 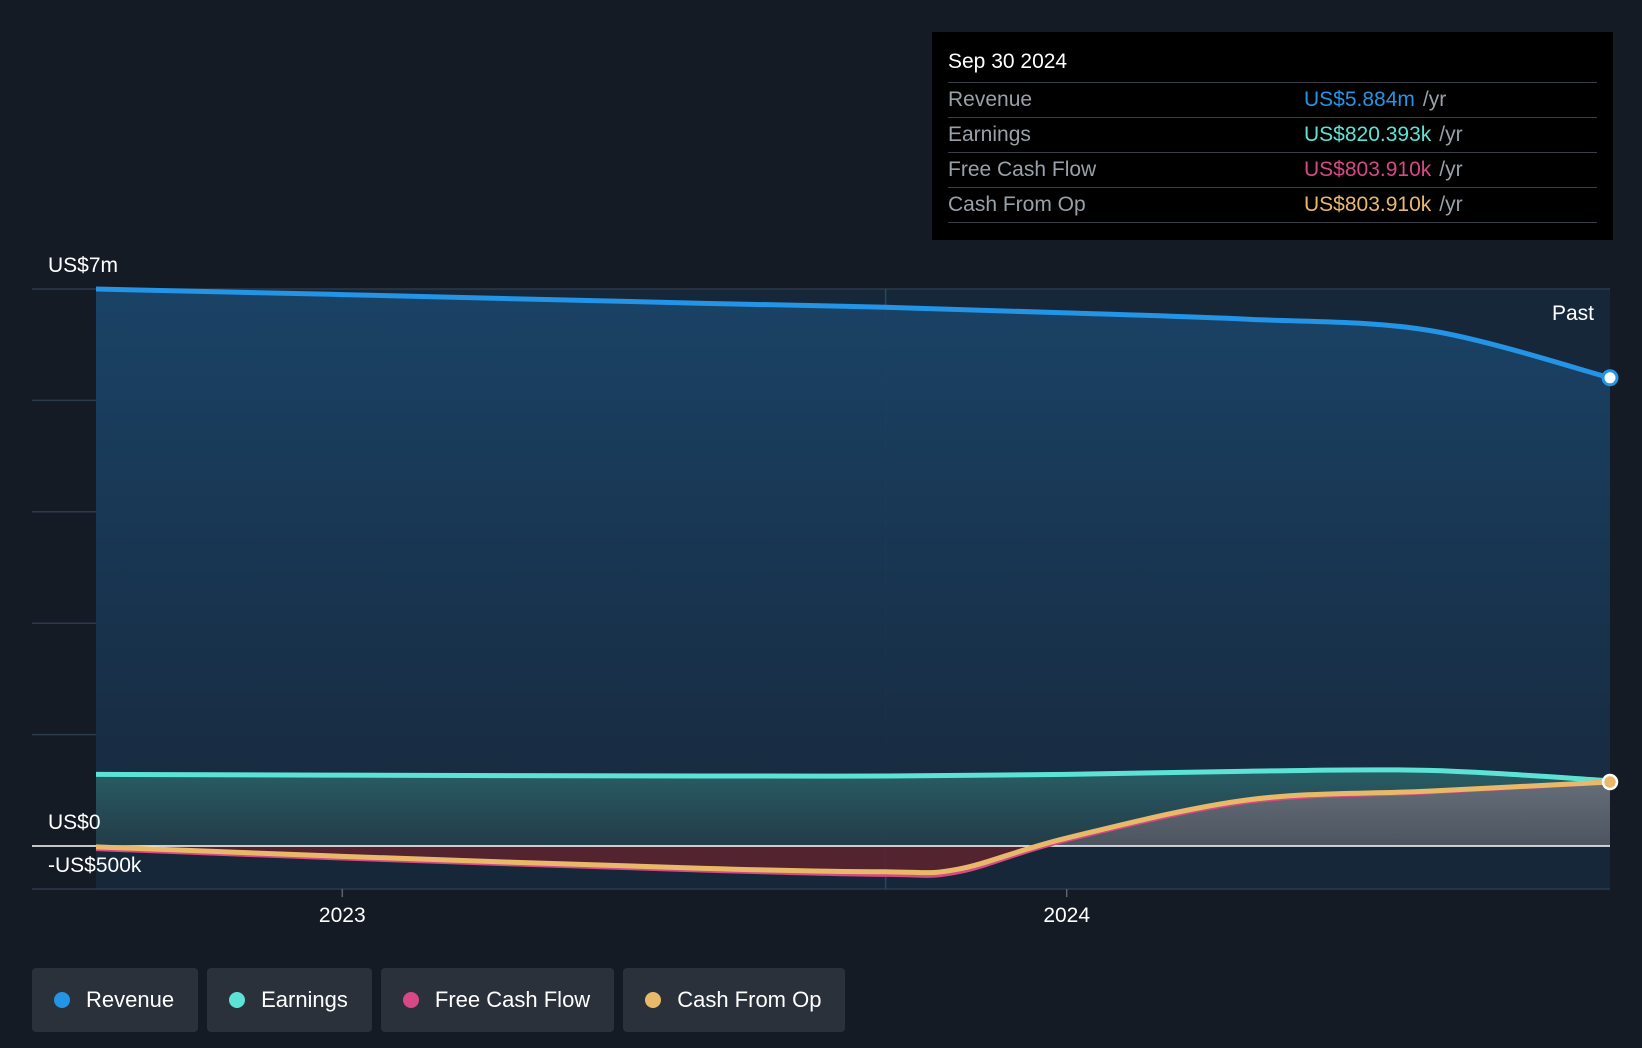 I want to click on legend-item-earnings: Earnings, so click(x=289, y=1000).